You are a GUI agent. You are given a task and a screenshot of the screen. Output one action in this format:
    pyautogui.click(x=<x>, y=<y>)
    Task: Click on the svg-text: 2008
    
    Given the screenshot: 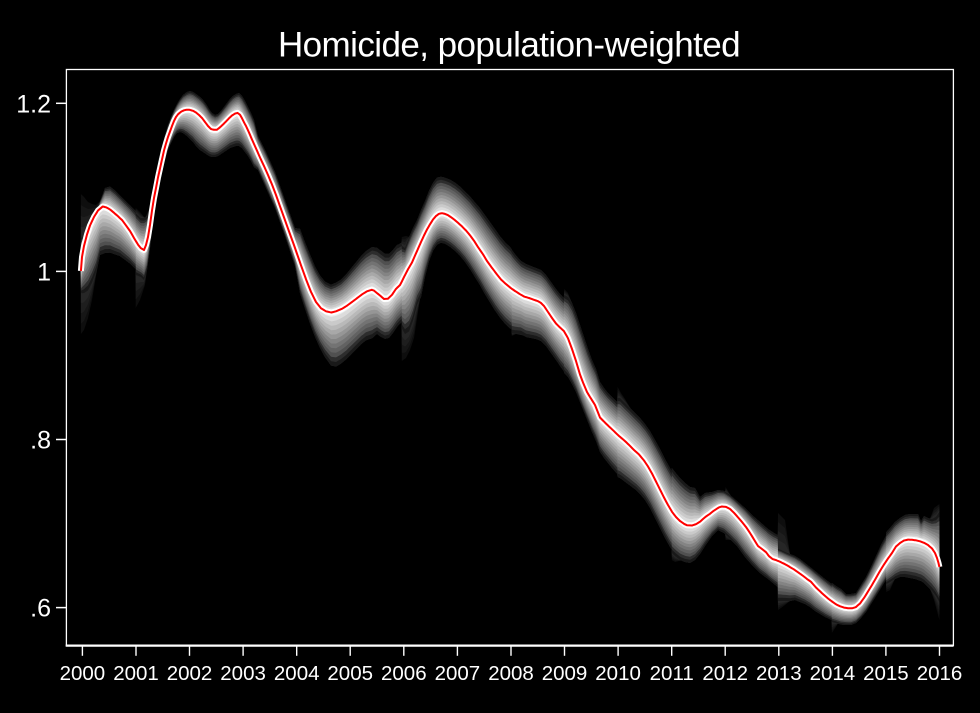 What is the action you would take?
    pyautogui.click(x=511, y=673)
    